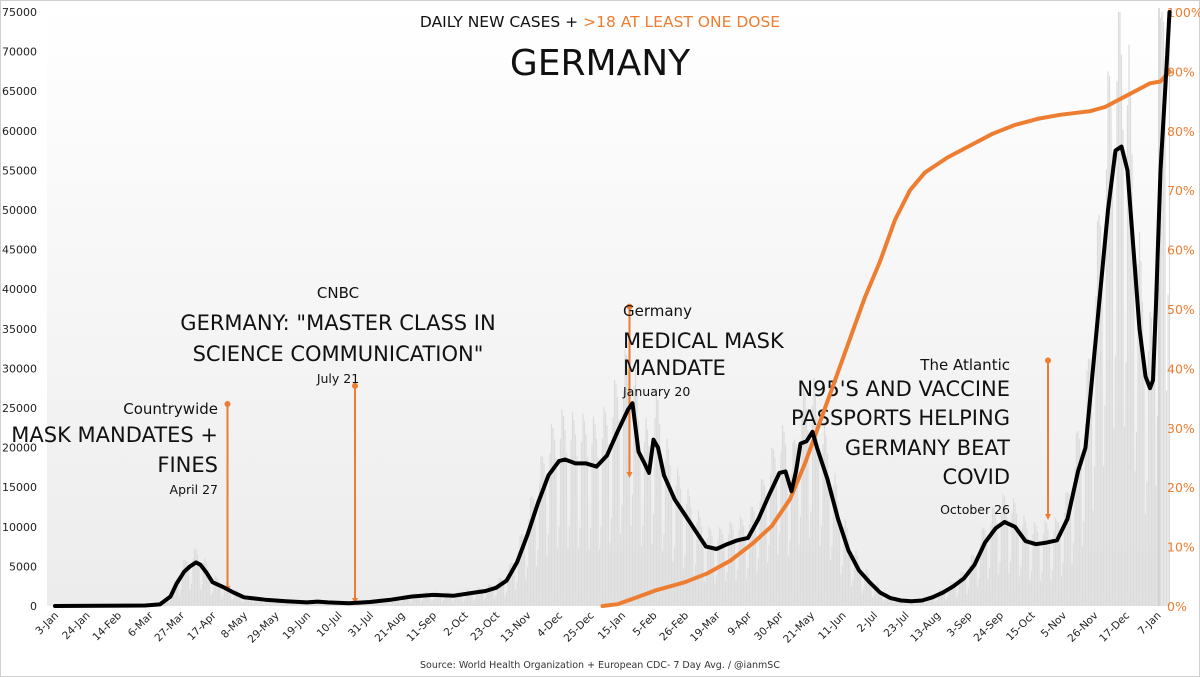 The image size is (1200, 677). I want to click on y-tick-label-right: 0%, so click(1177, 606).